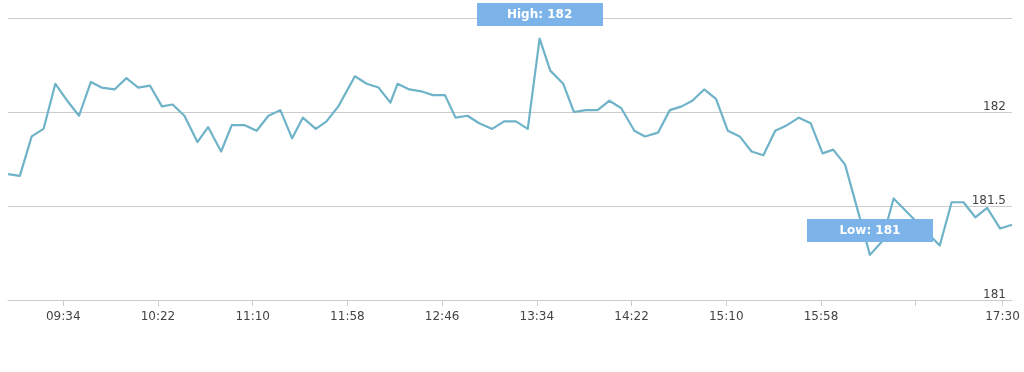 The width and height of the screenshot is (1024, 372). I want to click on y-tick-label: 182, so click(994, 106).